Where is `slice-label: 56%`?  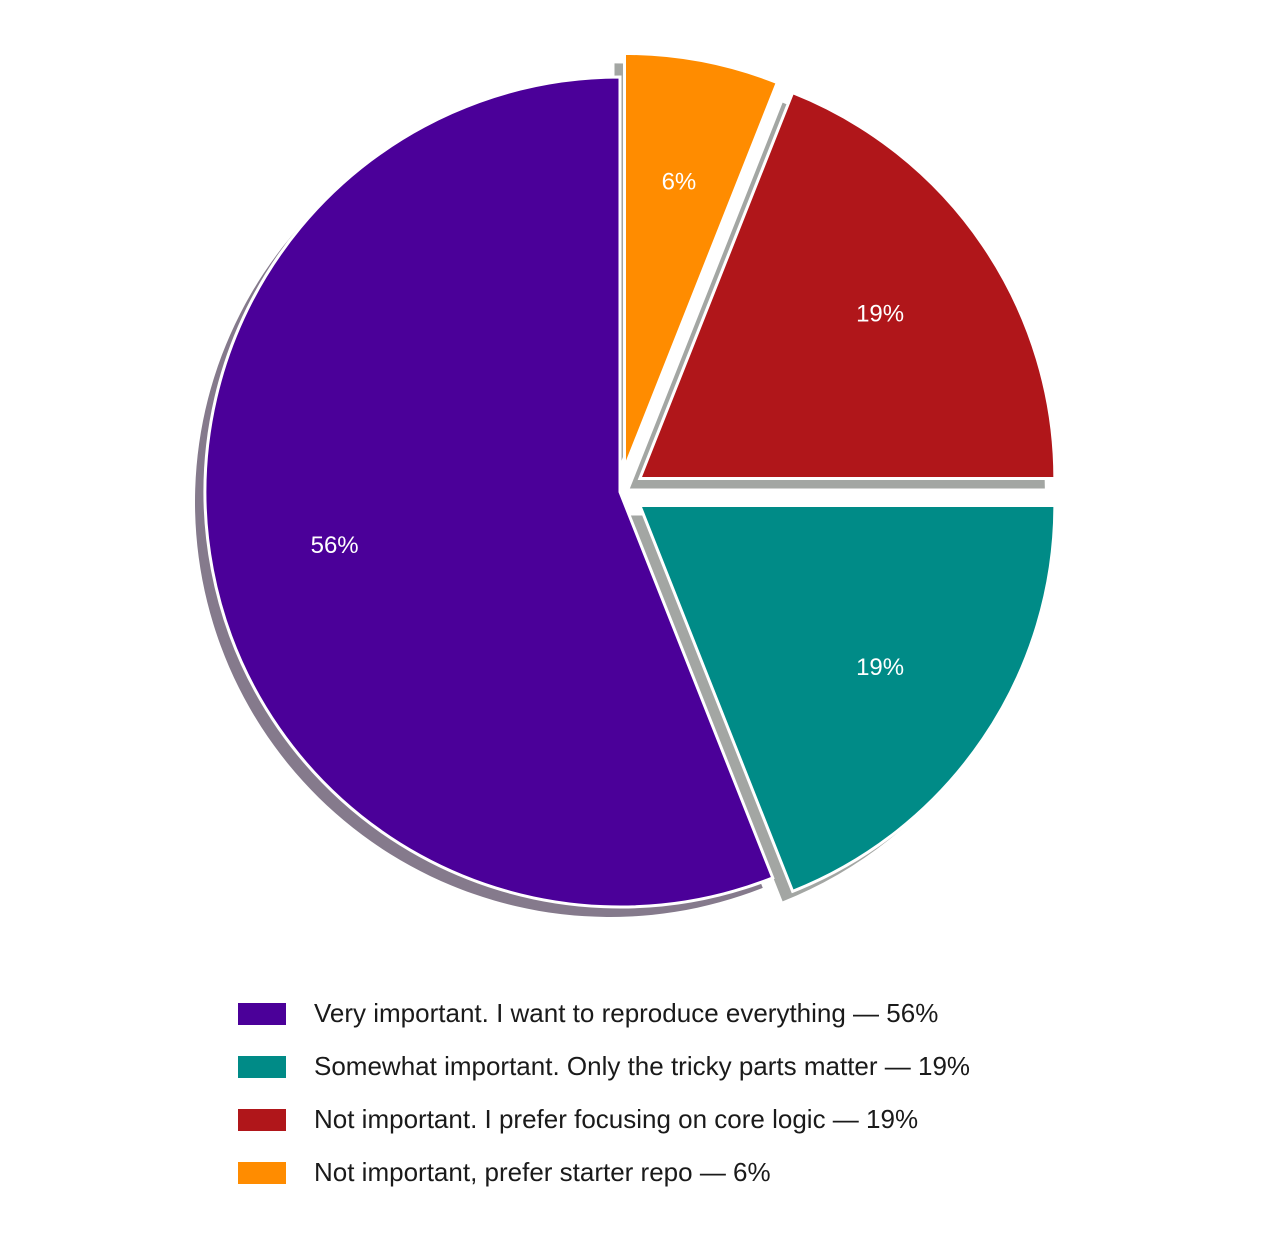
slice-label: 56% is located at coordinates (335, 545).